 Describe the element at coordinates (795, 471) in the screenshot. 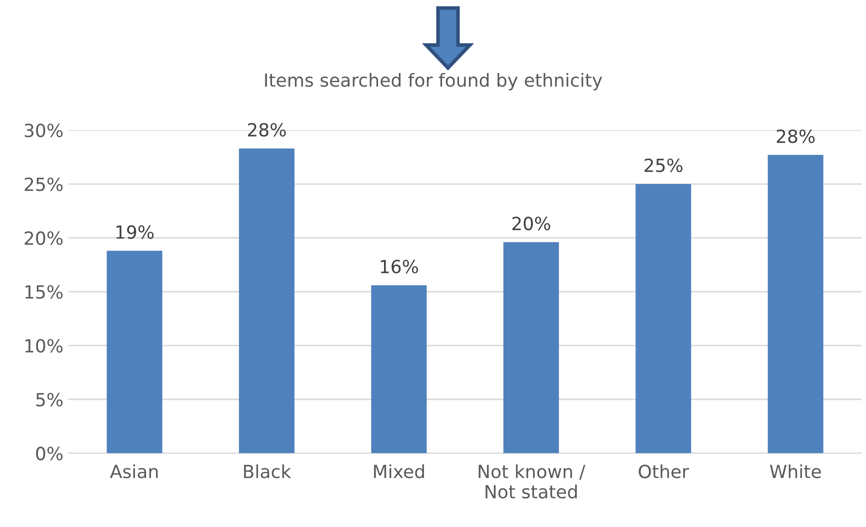

I see `x-tick-label: White` at that location.